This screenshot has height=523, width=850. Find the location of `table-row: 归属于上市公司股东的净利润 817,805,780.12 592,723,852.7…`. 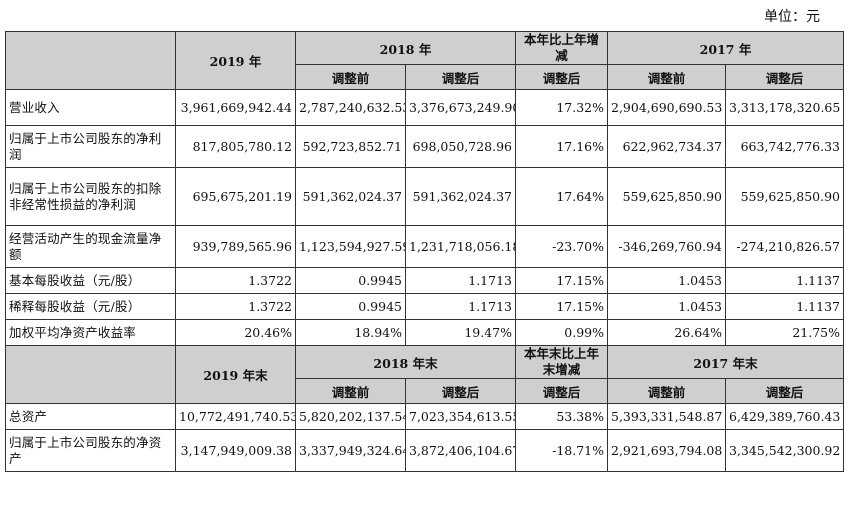

table-row: 归属于上市公司股东的净利润 817,805,780.12 592,723,852.7… is located at coordinates (424, 146).